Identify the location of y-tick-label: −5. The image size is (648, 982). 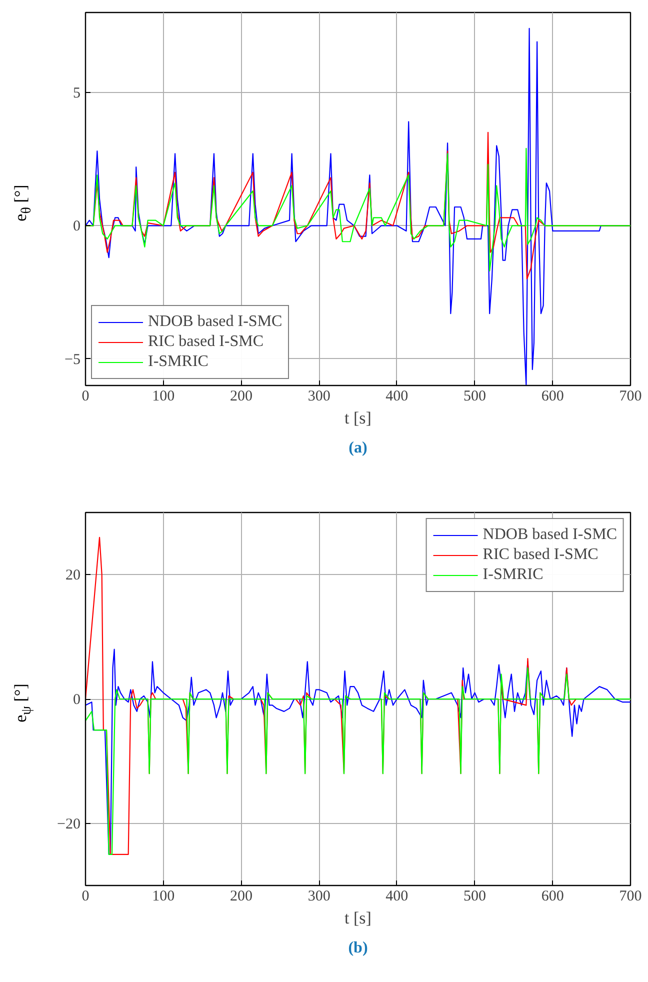
(72, 360).